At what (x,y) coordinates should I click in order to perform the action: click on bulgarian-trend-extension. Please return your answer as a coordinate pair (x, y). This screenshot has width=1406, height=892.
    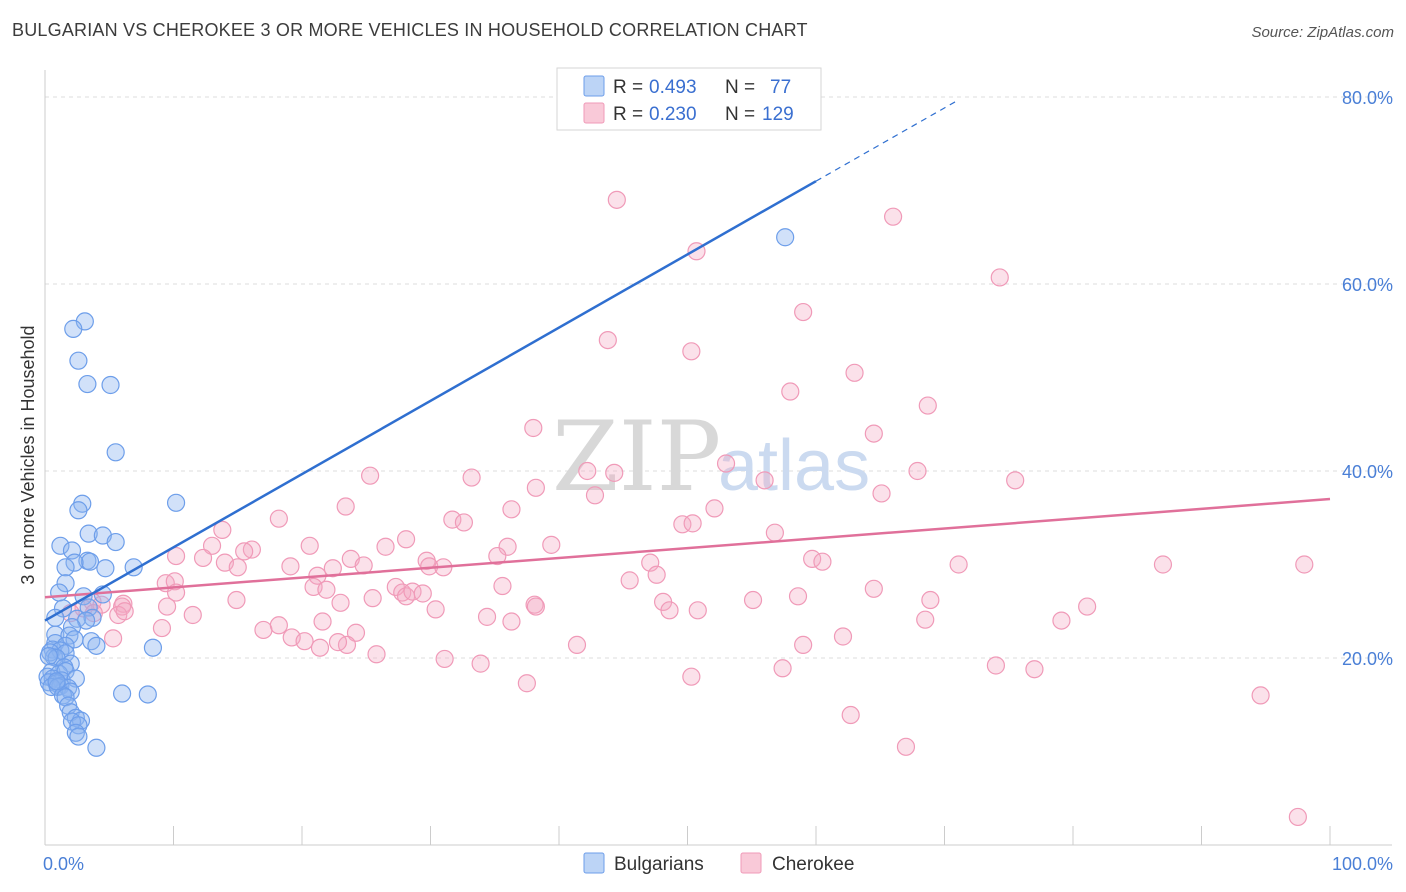
    Looking at the image, I should click on (886, 141).